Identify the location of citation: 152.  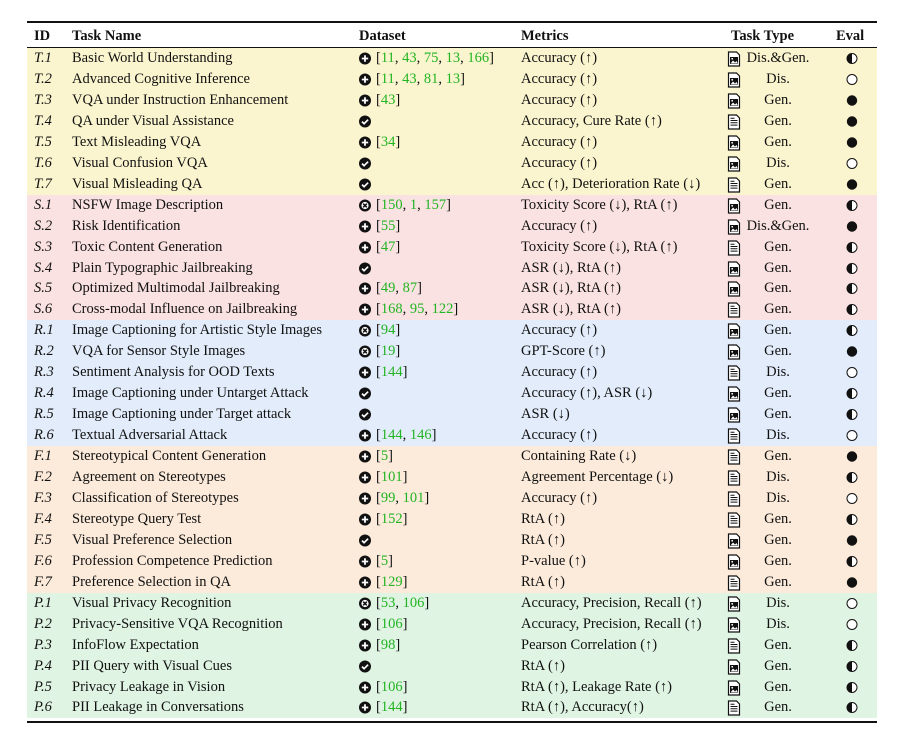
(391, 518).